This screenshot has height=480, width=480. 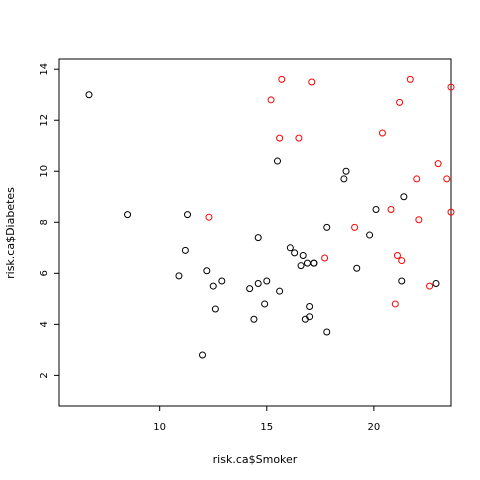 I want to click on x-tick-label: 20, so click(x=374, y=427).